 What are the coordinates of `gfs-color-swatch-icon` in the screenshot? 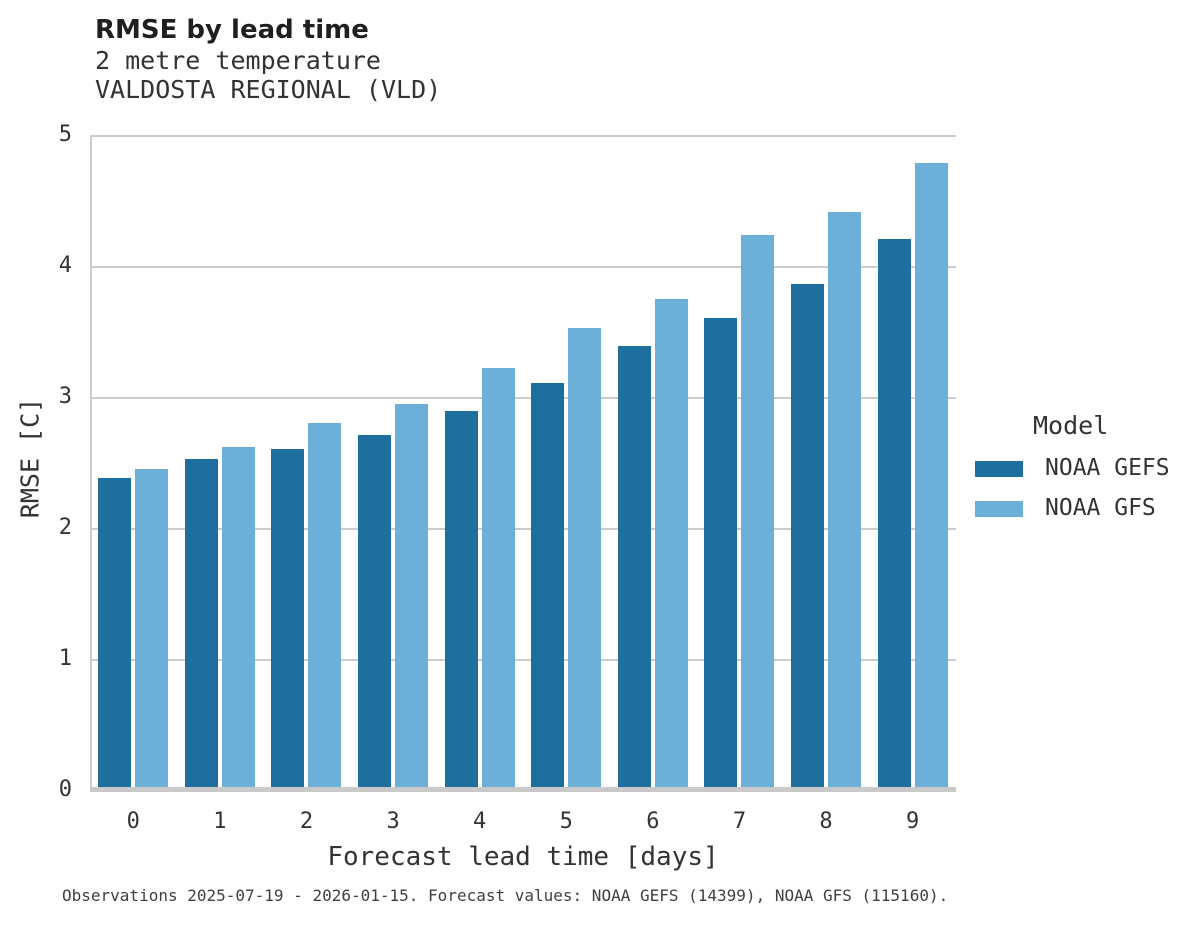 It's located at (999, 508).